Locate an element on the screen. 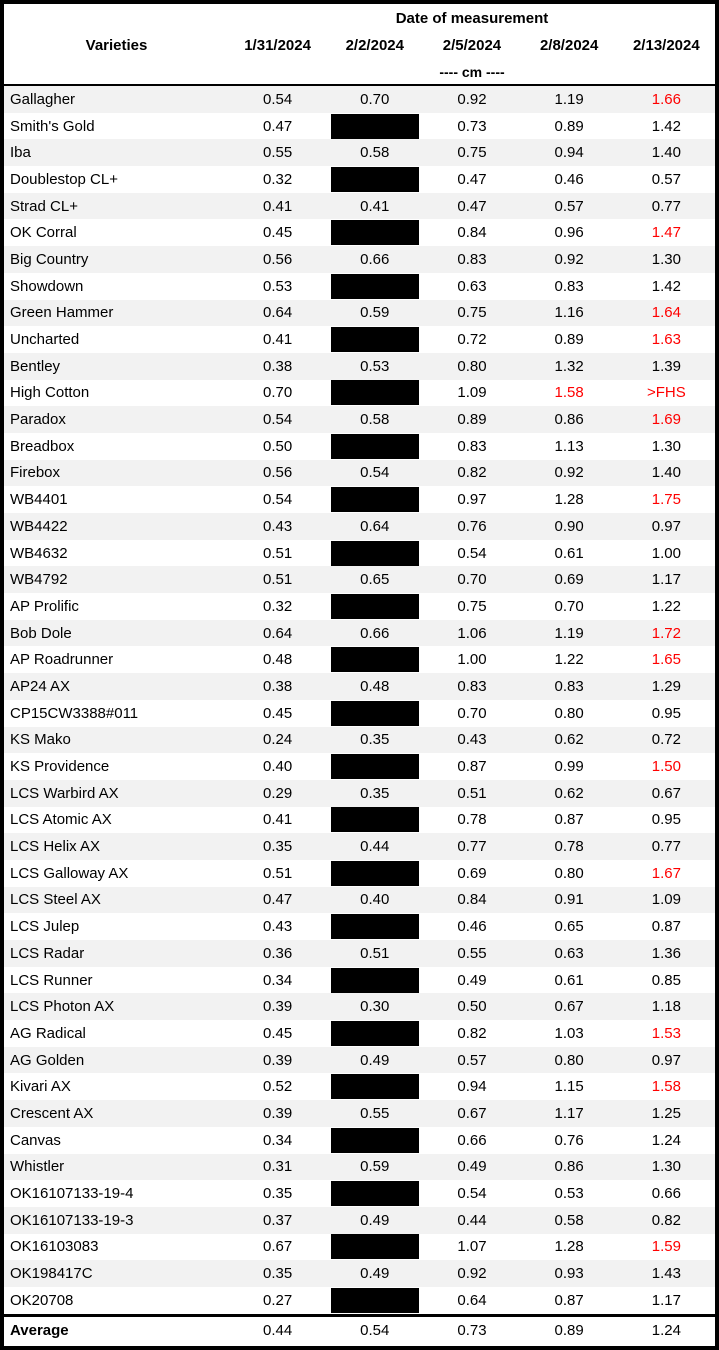  value-cell: 0.83 is located at coordinates (569, 286).